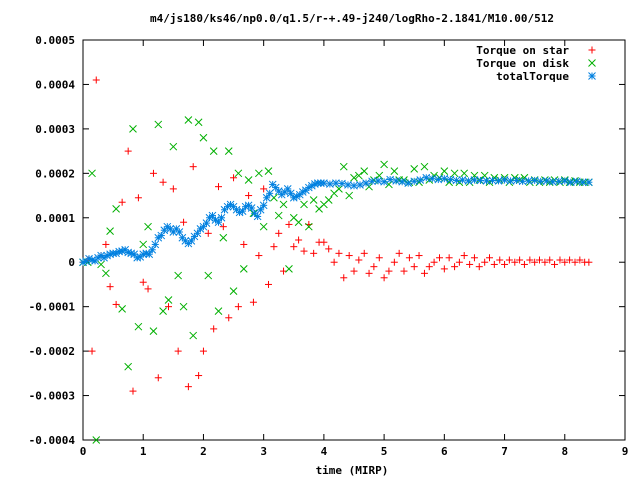 The image size is (640, 480). What do you see at coordinates (592, 63) in the screenshot?
I see `legend-marker` at bounding box center [592, 63].